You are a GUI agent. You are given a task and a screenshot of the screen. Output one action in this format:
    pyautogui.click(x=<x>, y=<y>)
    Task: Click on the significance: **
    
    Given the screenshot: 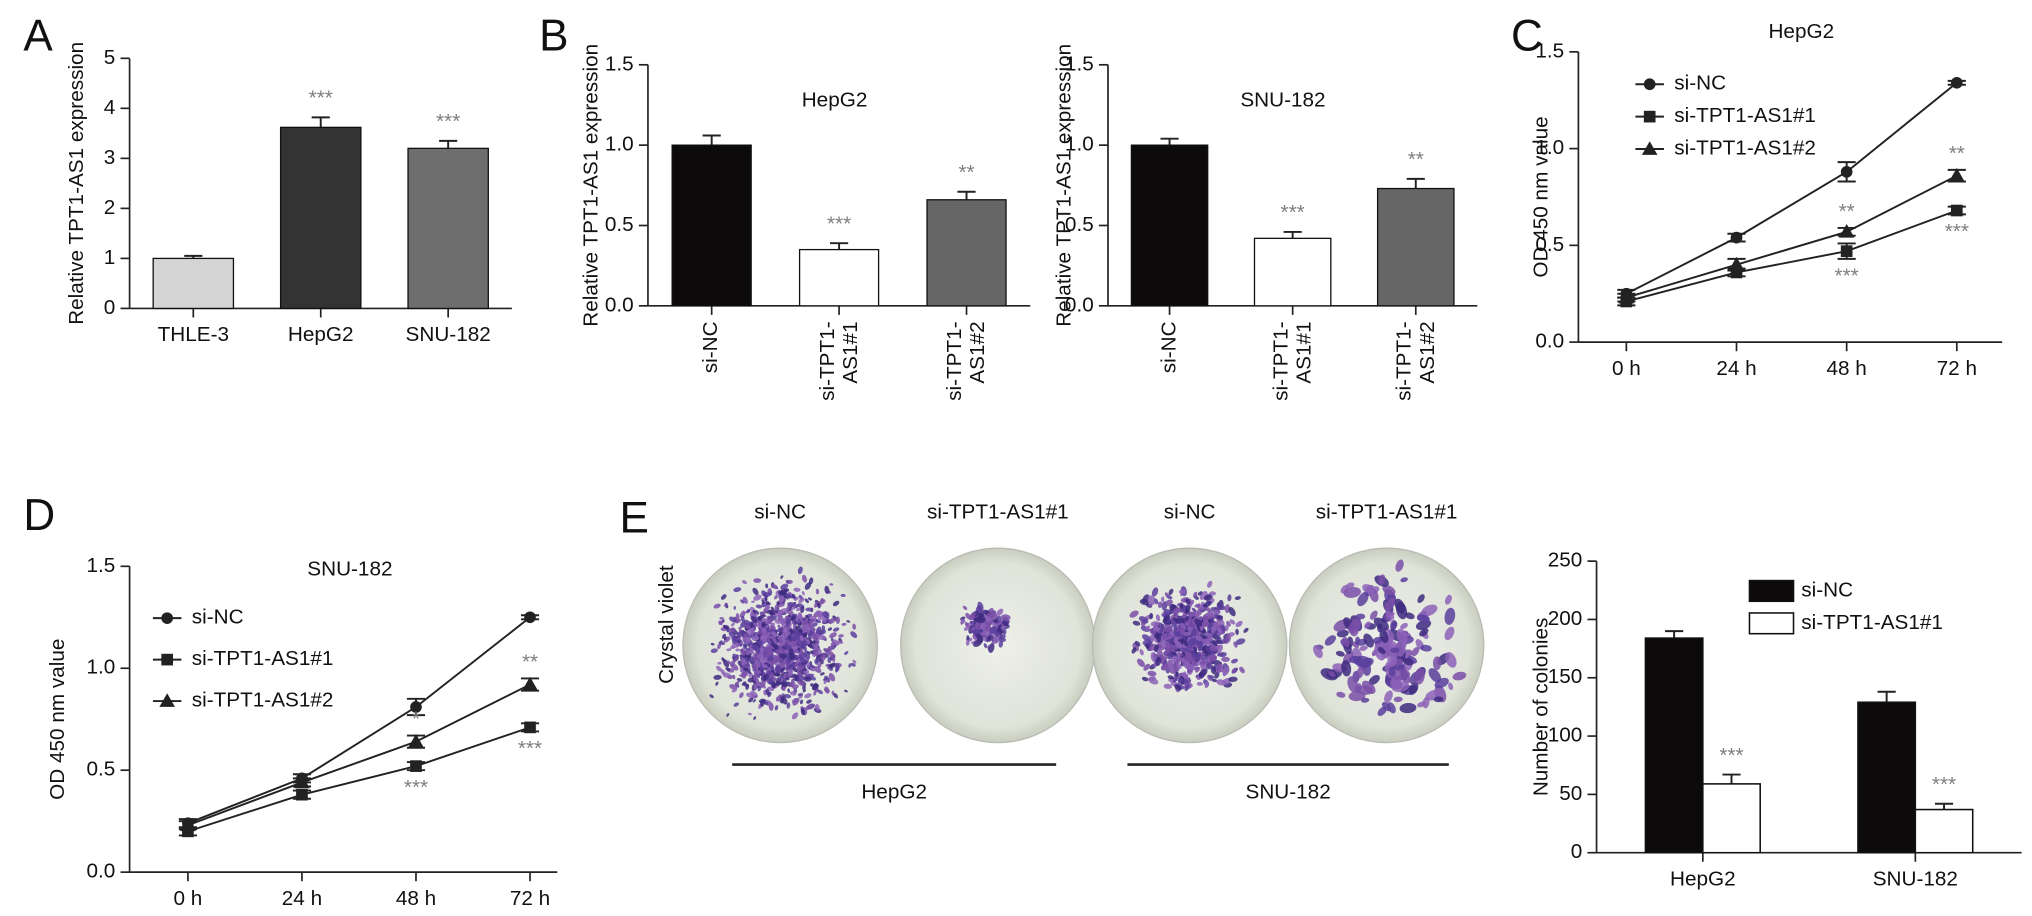 What is the action you would take?
    pyautogui.click(x=966, y=172)
    